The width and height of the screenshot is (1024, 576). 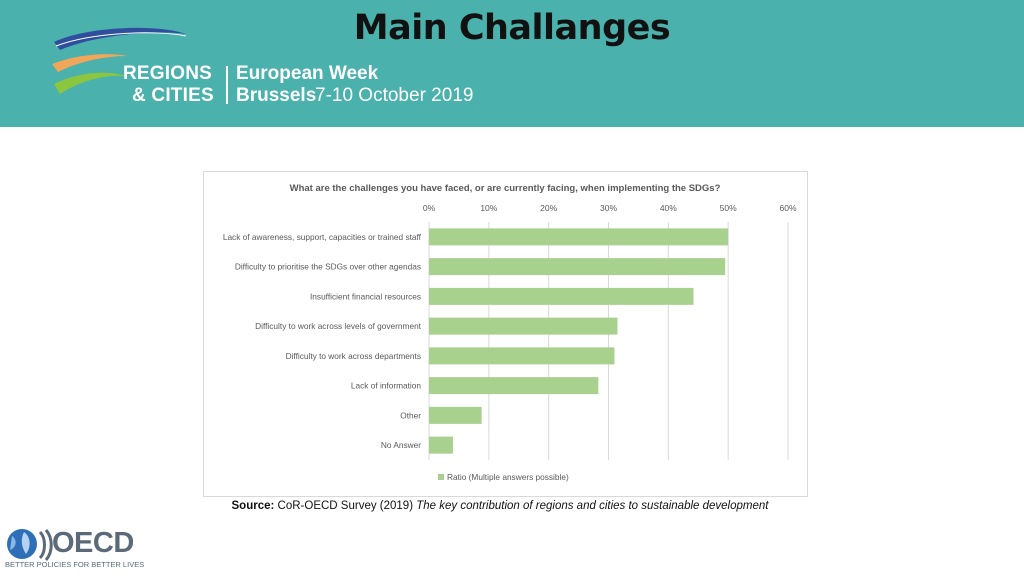 I want to click on x-tick-label: 20%, so click(x=548, y=208).